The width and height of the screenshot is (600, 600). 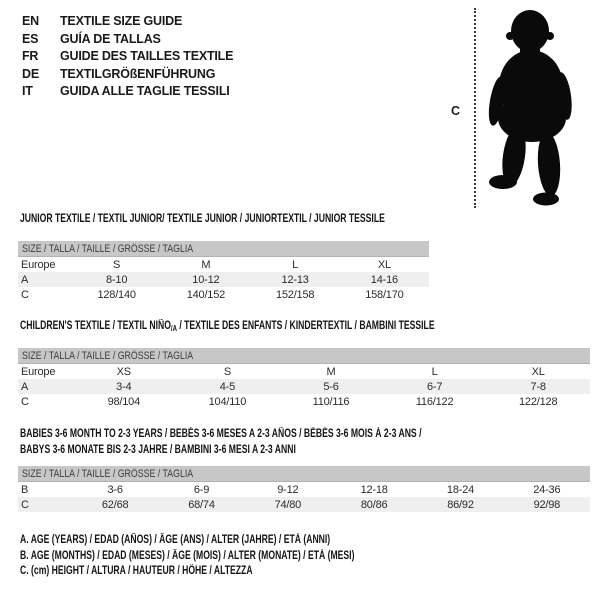 What do you see at coordinates (331, 386) in the screenshot?
I see `age-cell: 5-6` at bounding box center [331, 386].